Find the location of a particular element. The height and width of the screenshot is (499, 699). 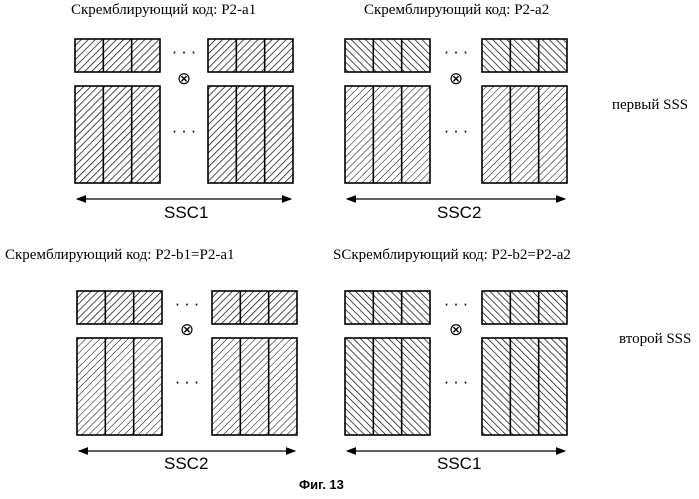

panel-1-ssc-label: SSC1 is located at coordinates (186, 213).